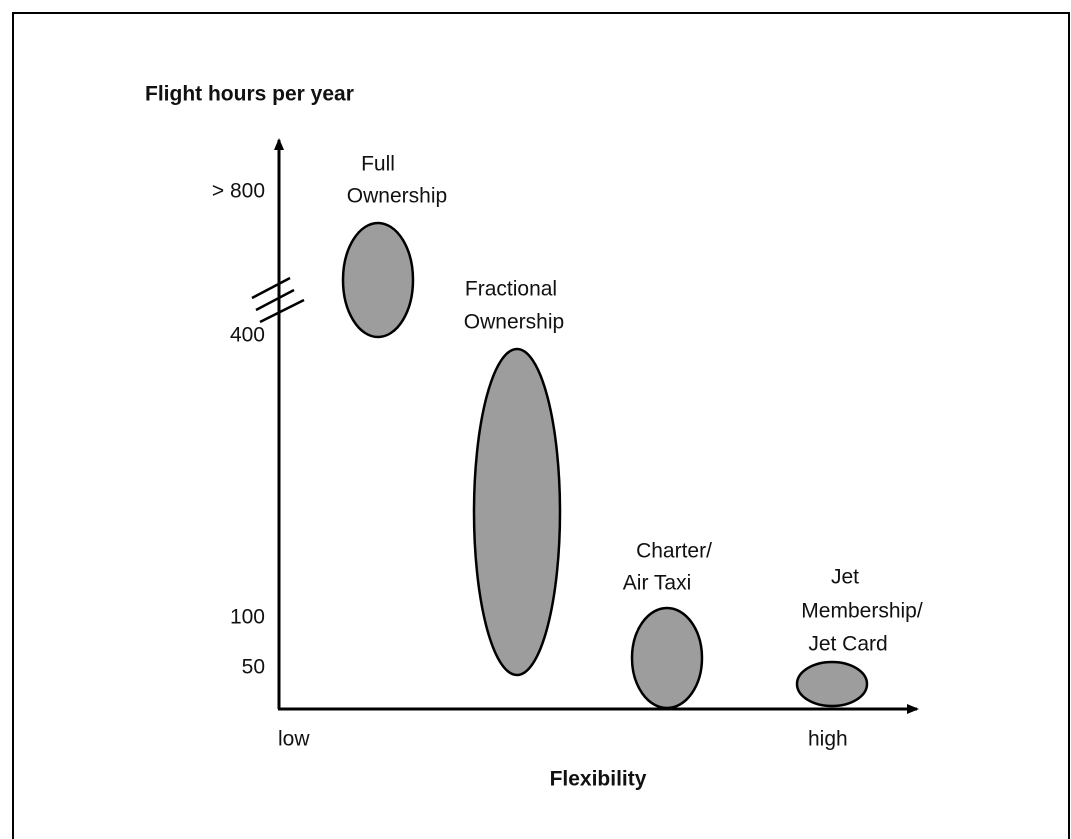 This screenshot has height=839, width=1071. I want to click on y-tick-label: 100, so click(247, 617).